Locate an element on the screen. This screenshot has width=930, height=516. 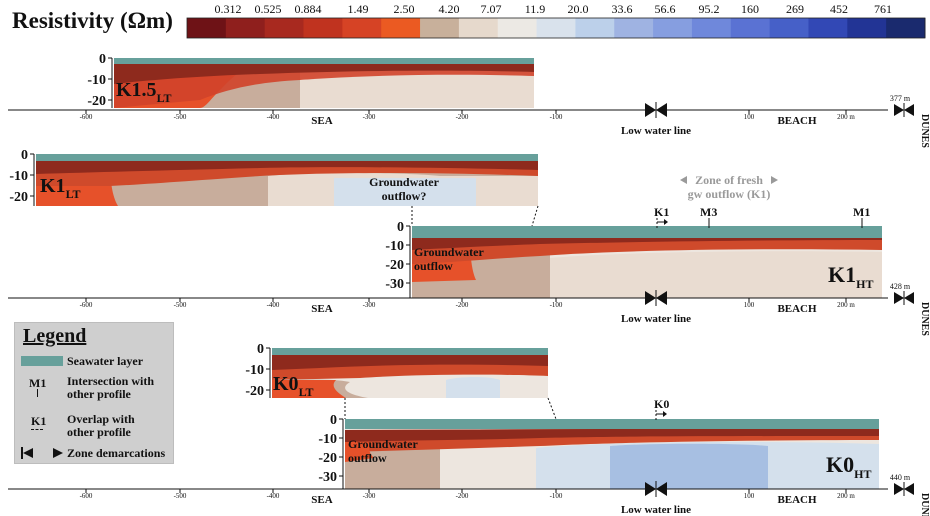
svg-text: K0 is located at coordinates (661, 404).